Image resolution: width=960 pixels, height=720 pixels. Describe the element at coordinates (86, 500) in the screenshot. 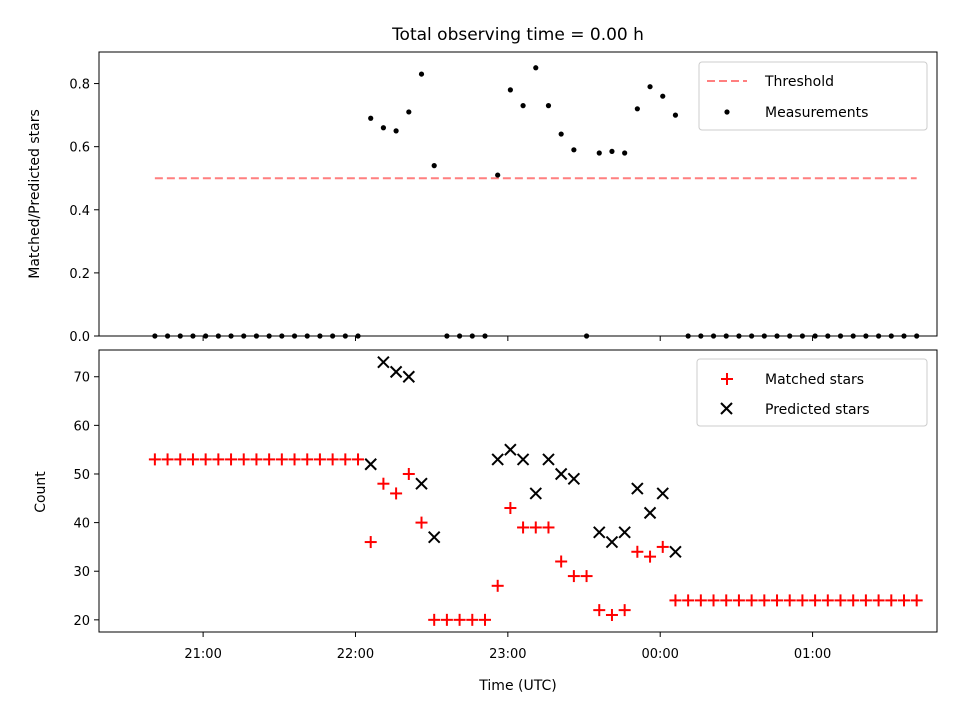

I see `bottom-y-ticks: 20 30 40 50 60 70` at that location.